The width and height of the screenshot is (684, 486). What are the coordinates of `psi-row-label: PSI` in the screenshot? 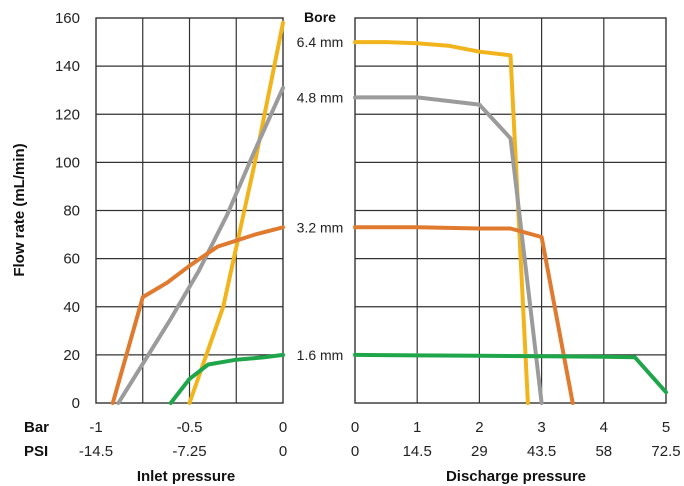 It's located at (36, 451).